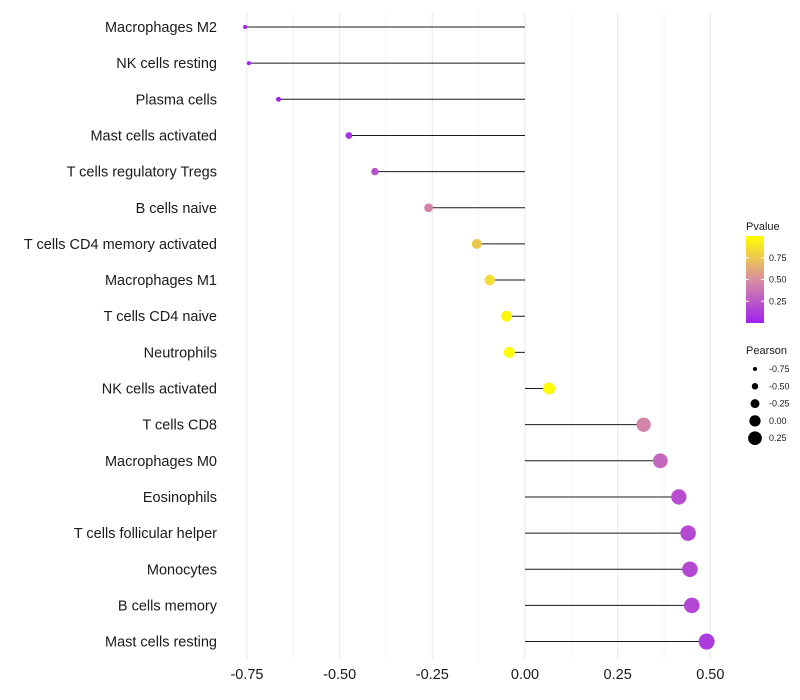 This screenshot has height=700, width=800. What do you see at coordinates (778, 421) in the screenshot?
I see `legend-size-label: 0.00` at bounding box center [778, 421].